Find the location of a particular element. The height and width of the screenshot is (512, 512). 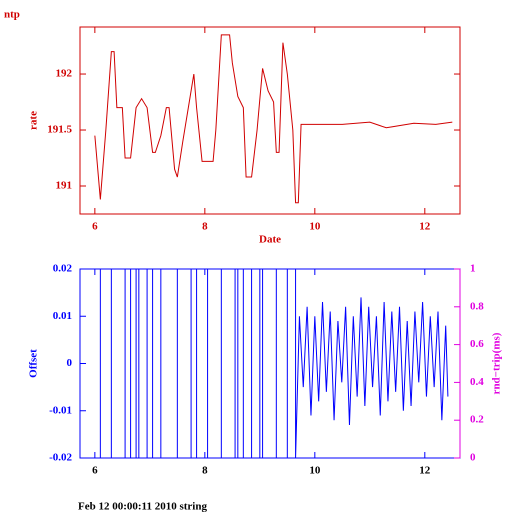

chart-title: ntp is located at coordinates (12, 15).